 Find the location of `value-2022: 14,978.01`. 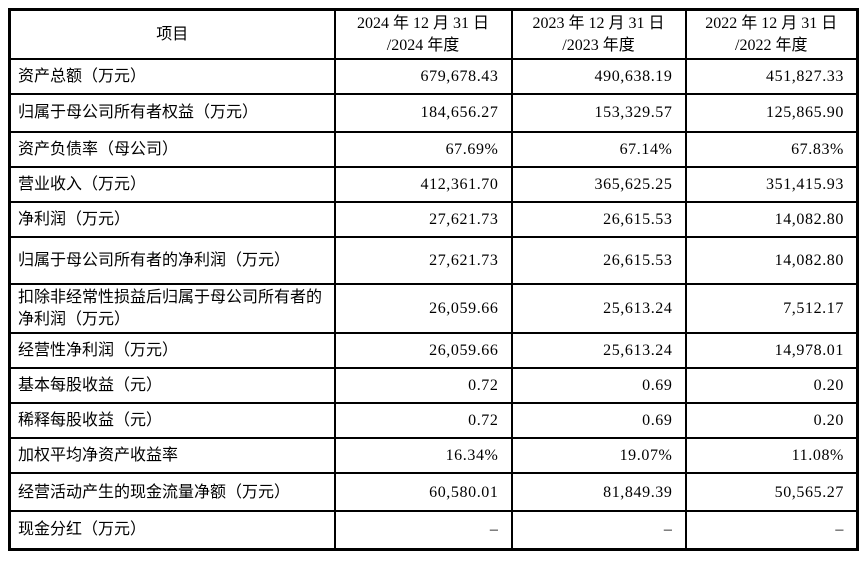

value-2022: 14,978.01 is located at coordinates (771, 351).